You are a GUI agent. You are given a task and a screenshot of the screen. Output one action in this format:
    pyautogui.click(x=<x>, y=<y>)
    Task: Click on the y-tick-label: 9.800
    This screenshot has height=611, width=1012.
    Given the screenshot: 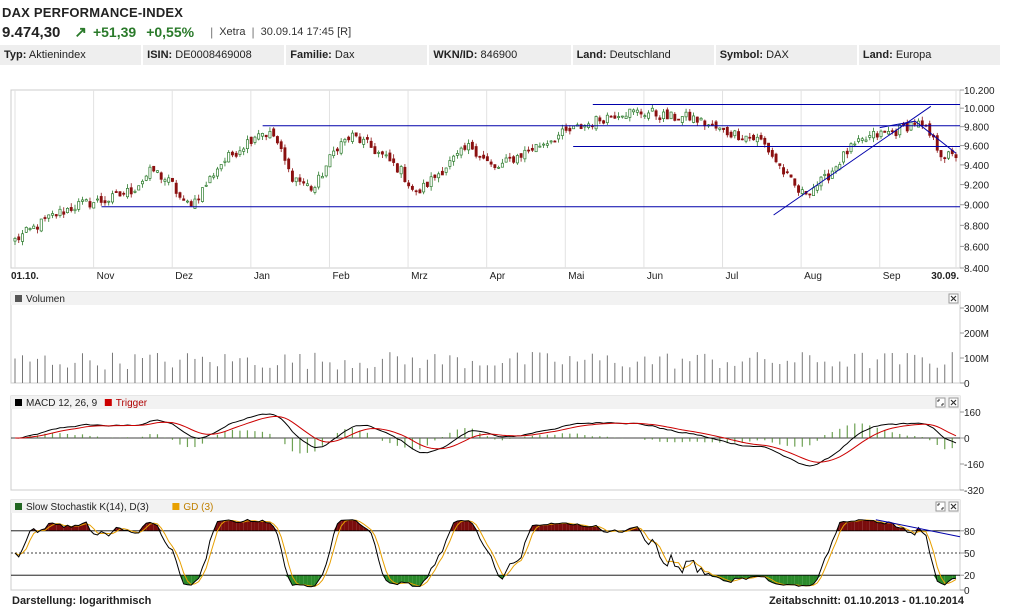 What is the action you would take?
    pyautogui.click(x=976, y=128)
    